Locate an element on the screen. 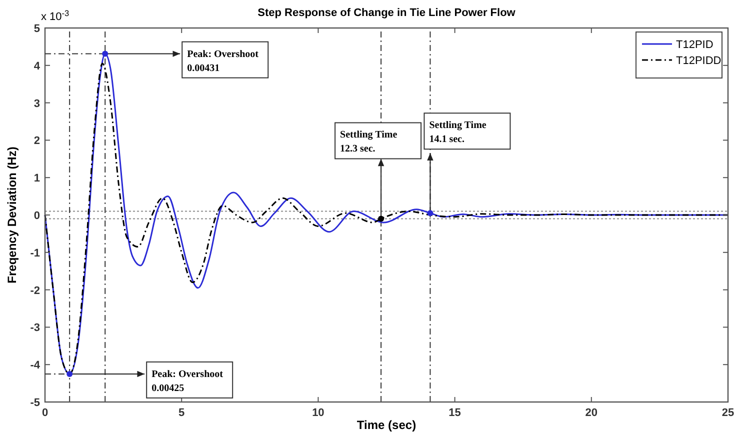 The width and height of the screenshot is (740, 435). y-tick-label: -1 is located at coordinates (35, 253).